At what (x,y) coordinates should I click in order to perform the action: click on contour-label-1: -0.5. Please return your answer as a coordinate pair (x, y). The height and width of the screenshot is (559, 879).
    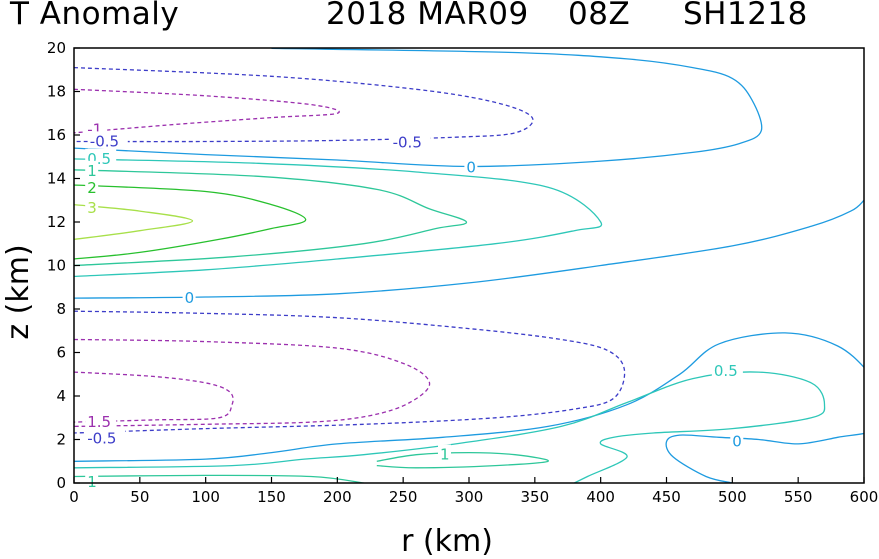
    Looking at the image, I should click on (107, 140).